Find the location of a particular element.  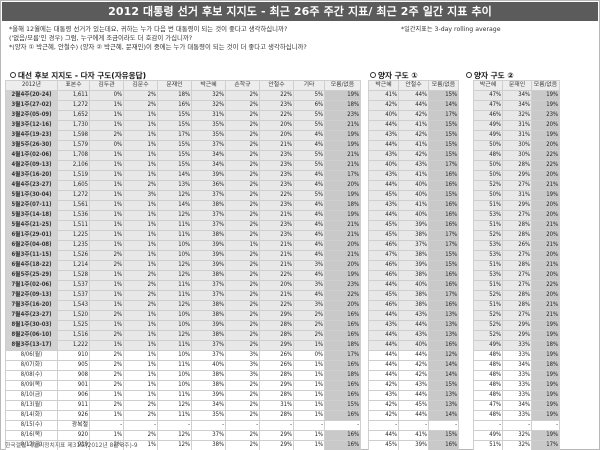

row-label-cell: 8/07(화) is located at coordinates (31, 365).